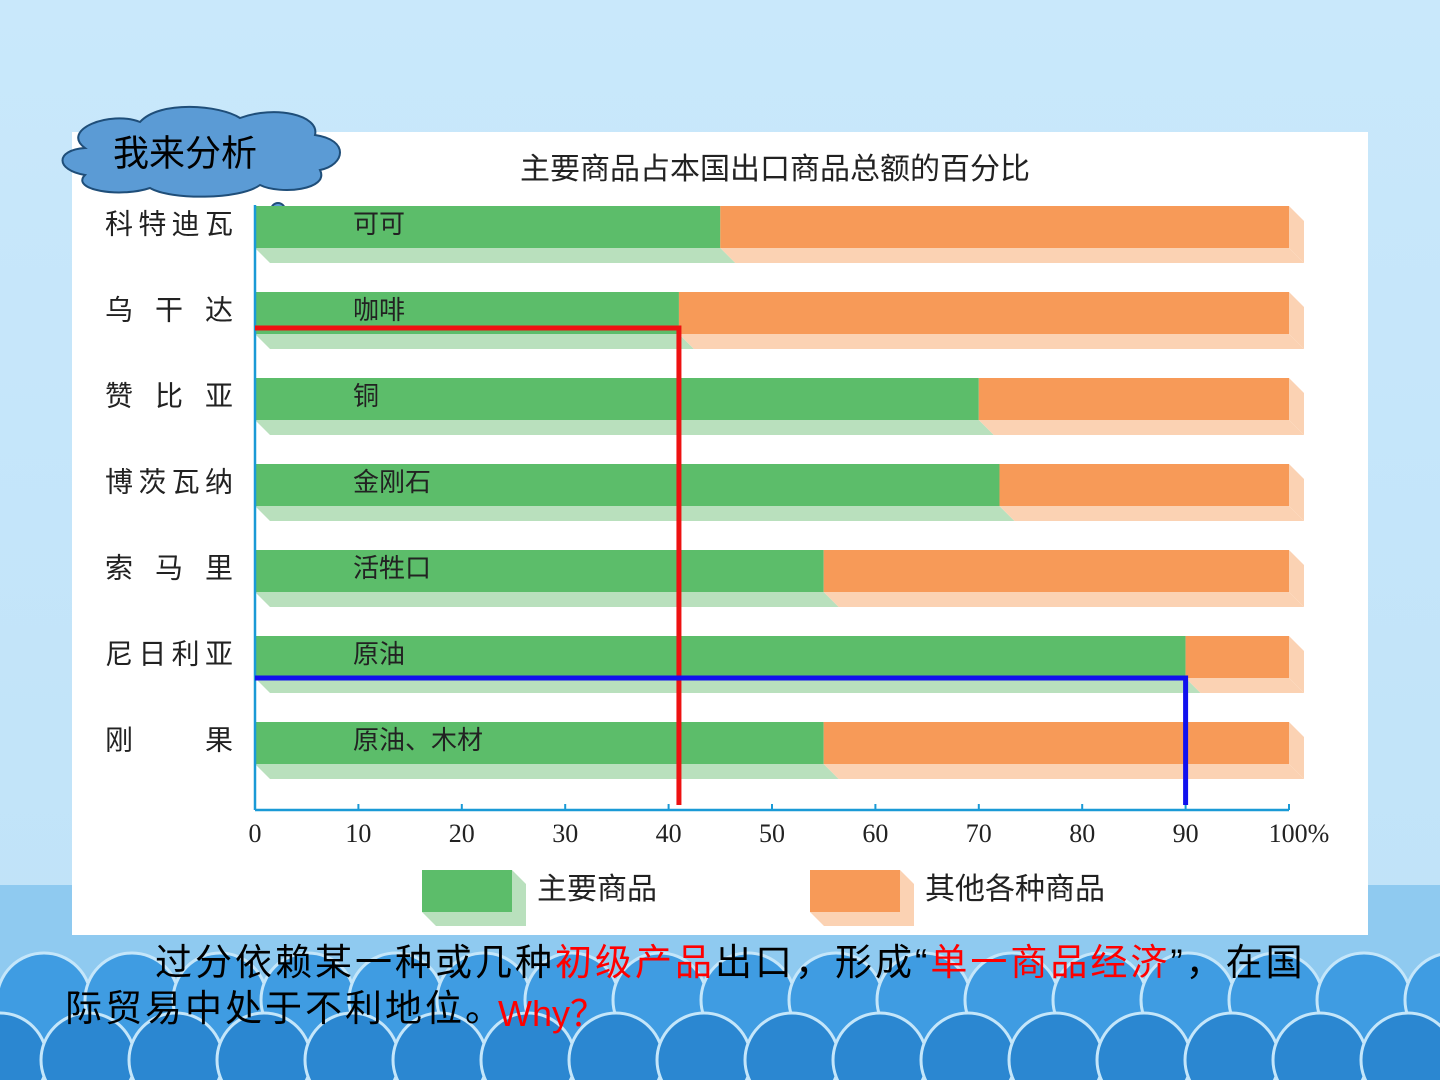  What do you see at coordinates (255, 833) in the screenshot?
I see `x-tick-label: 0` at bounding box center [255, 833].